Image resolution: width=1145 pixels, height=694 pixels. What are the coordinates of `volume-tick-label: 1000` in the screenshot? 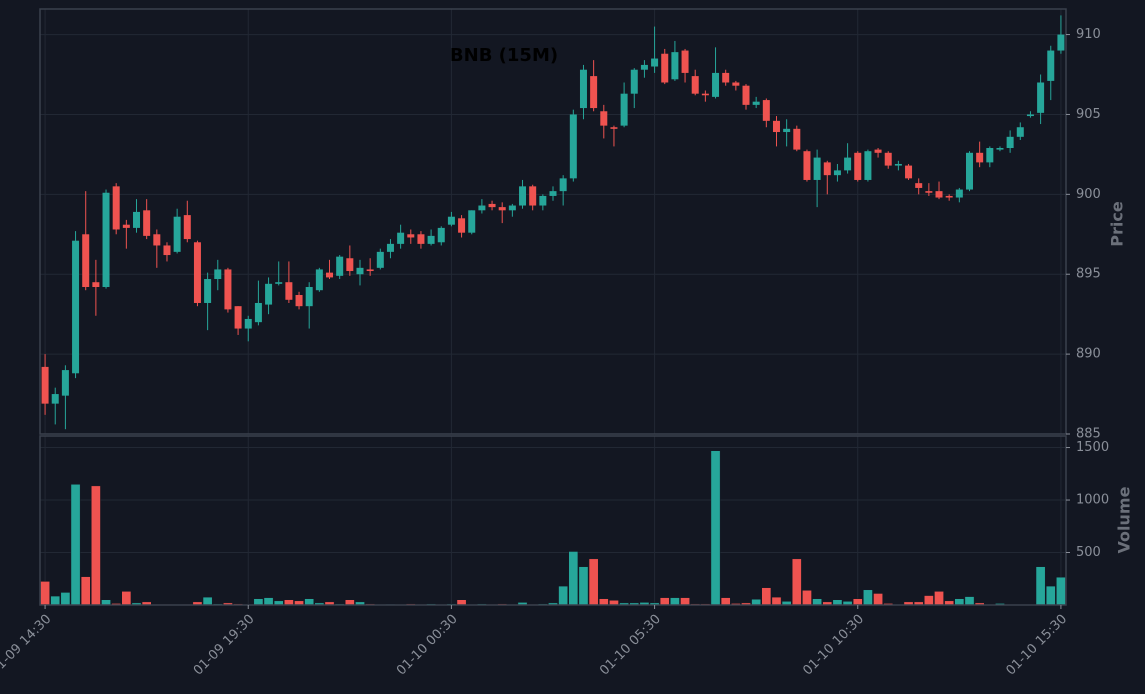 It's located at (1092, 500).